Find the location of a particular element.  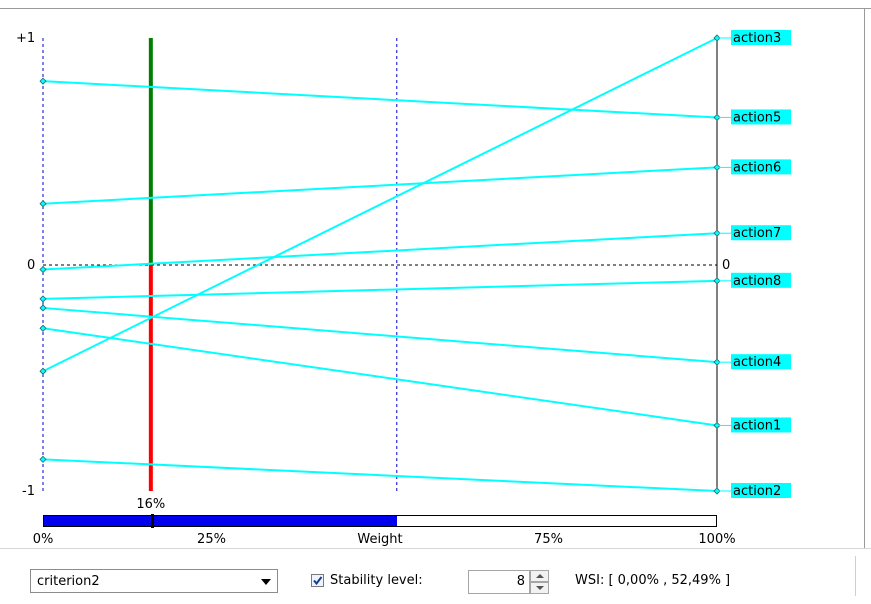

series-label-action8: action8 is located at coordinates (757, 281).